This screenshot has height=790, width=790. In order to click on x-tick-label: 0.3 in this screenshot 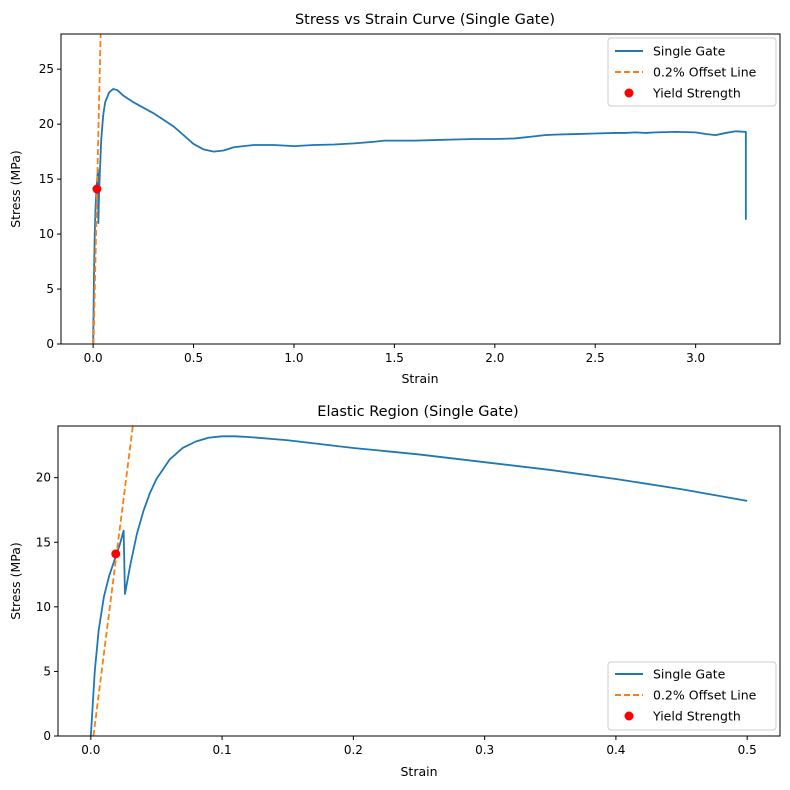, I will do `click(484, 750)`.